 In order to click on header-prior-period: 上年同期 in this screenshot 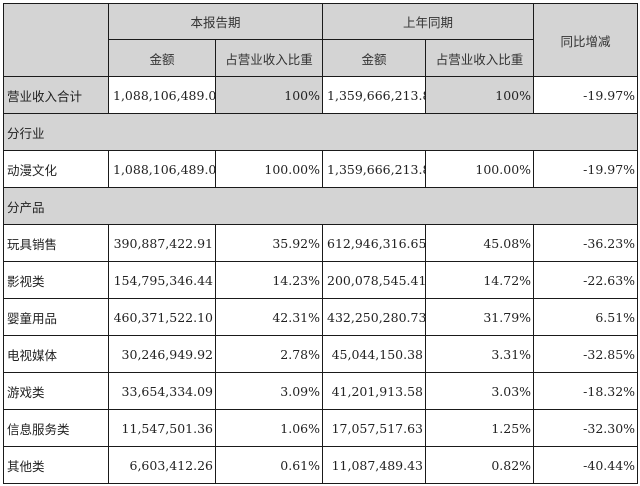, I will do `click(428, 21)`.